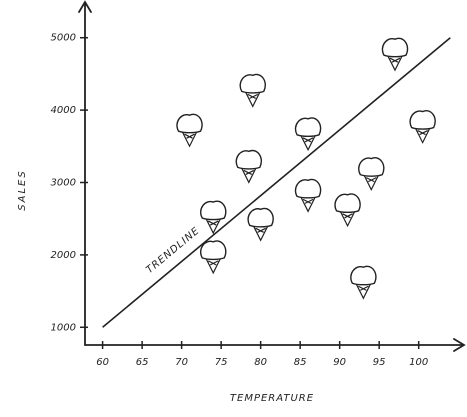 The image size is (467, 417). What do you see at coordinates (102, 362) in the screenshot?
I see `x-tick-label: 60` at bounding box center [102, 362].